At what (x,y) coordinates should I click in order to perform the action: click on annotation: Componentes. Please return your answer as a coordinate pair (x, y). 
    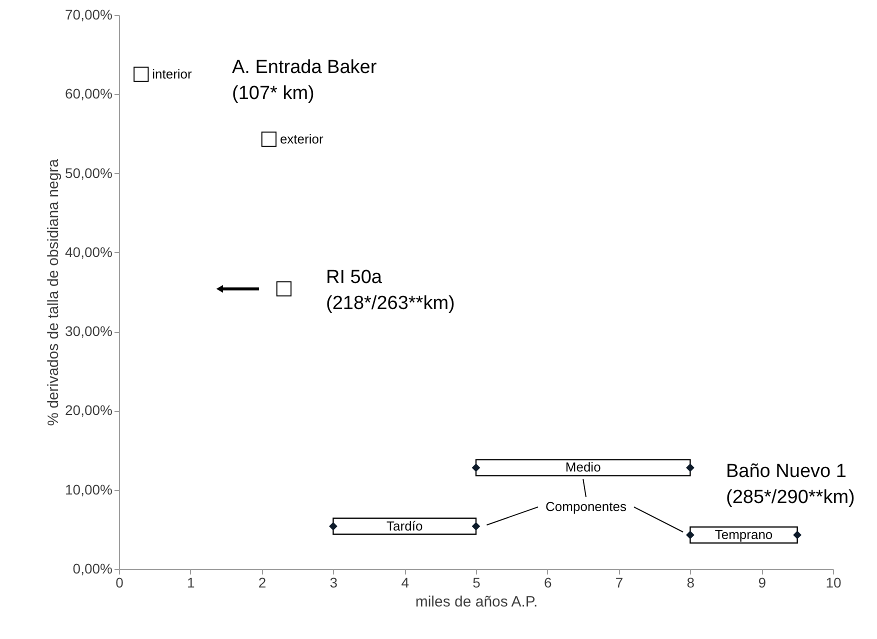
    Looking at the image, I should click on (586, 506).